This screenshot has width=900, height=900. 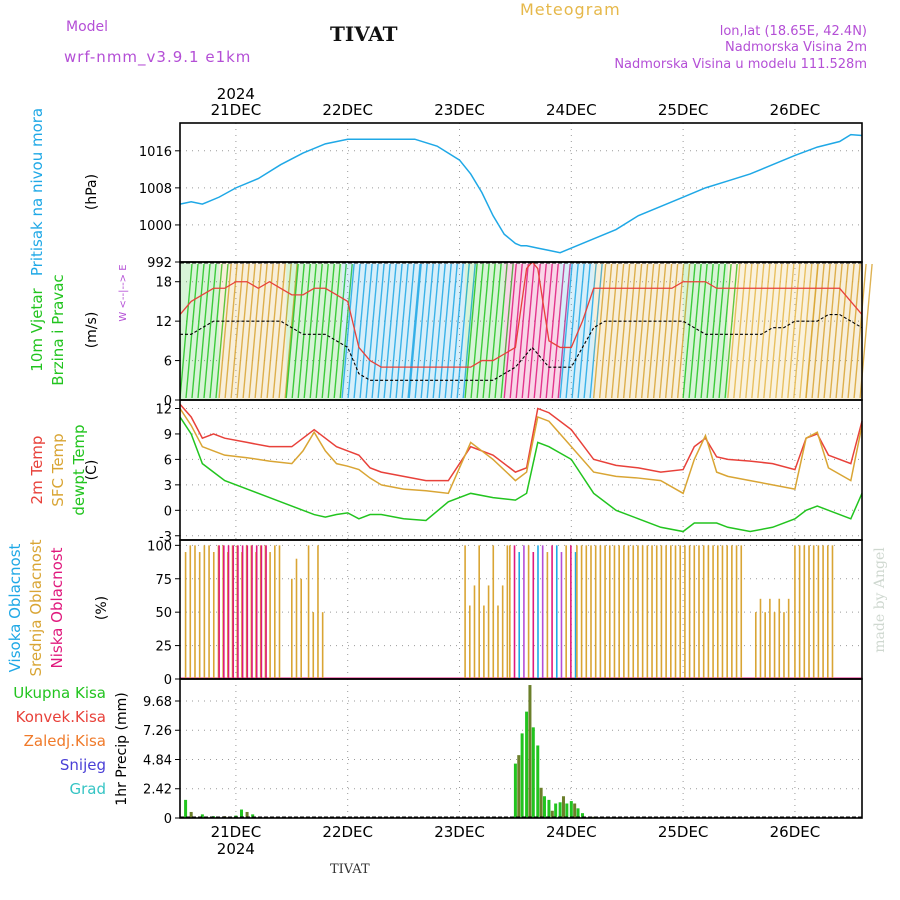 What do you see at coordinates (37, 329) in the screenshot?
I see `side-label-wind-1: 10m Vjetar` at bounding box center [37, 329].